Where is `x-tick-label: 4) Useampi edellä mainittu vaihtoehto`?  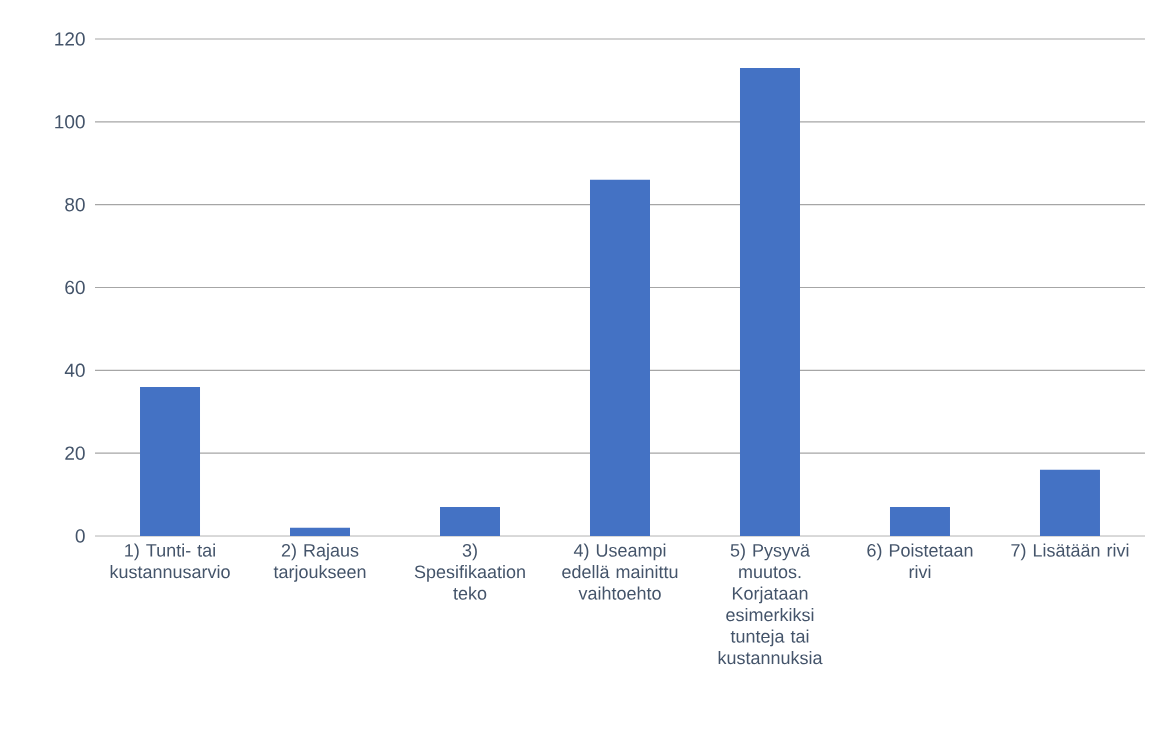 x-tick-label: 4) Useampi edellä mainittu vaihtoehto is located at coordinates (620, 571).